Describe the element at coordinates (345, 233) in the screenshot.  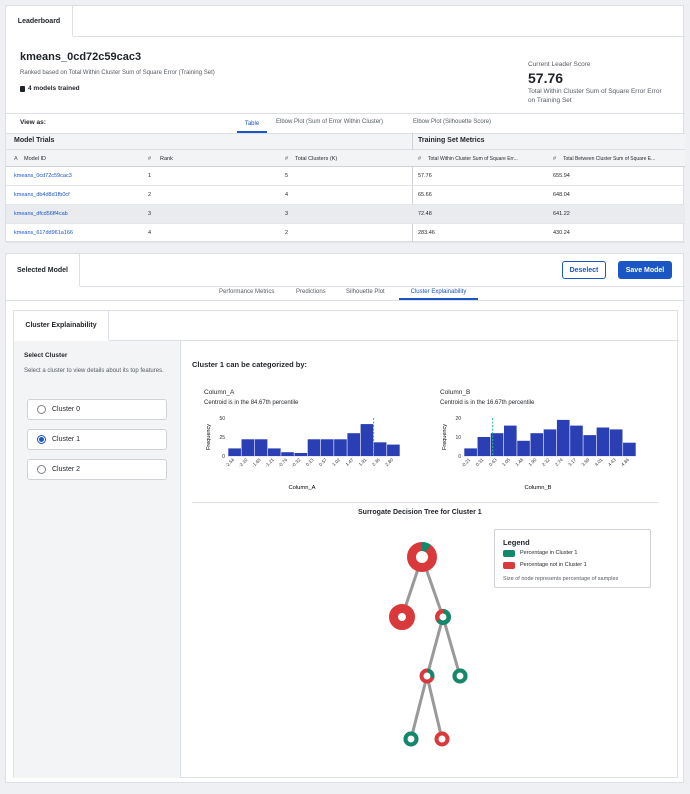
I see `table-row: kmeans_617dd961a166 4 2 283.46 430.24` at that location.